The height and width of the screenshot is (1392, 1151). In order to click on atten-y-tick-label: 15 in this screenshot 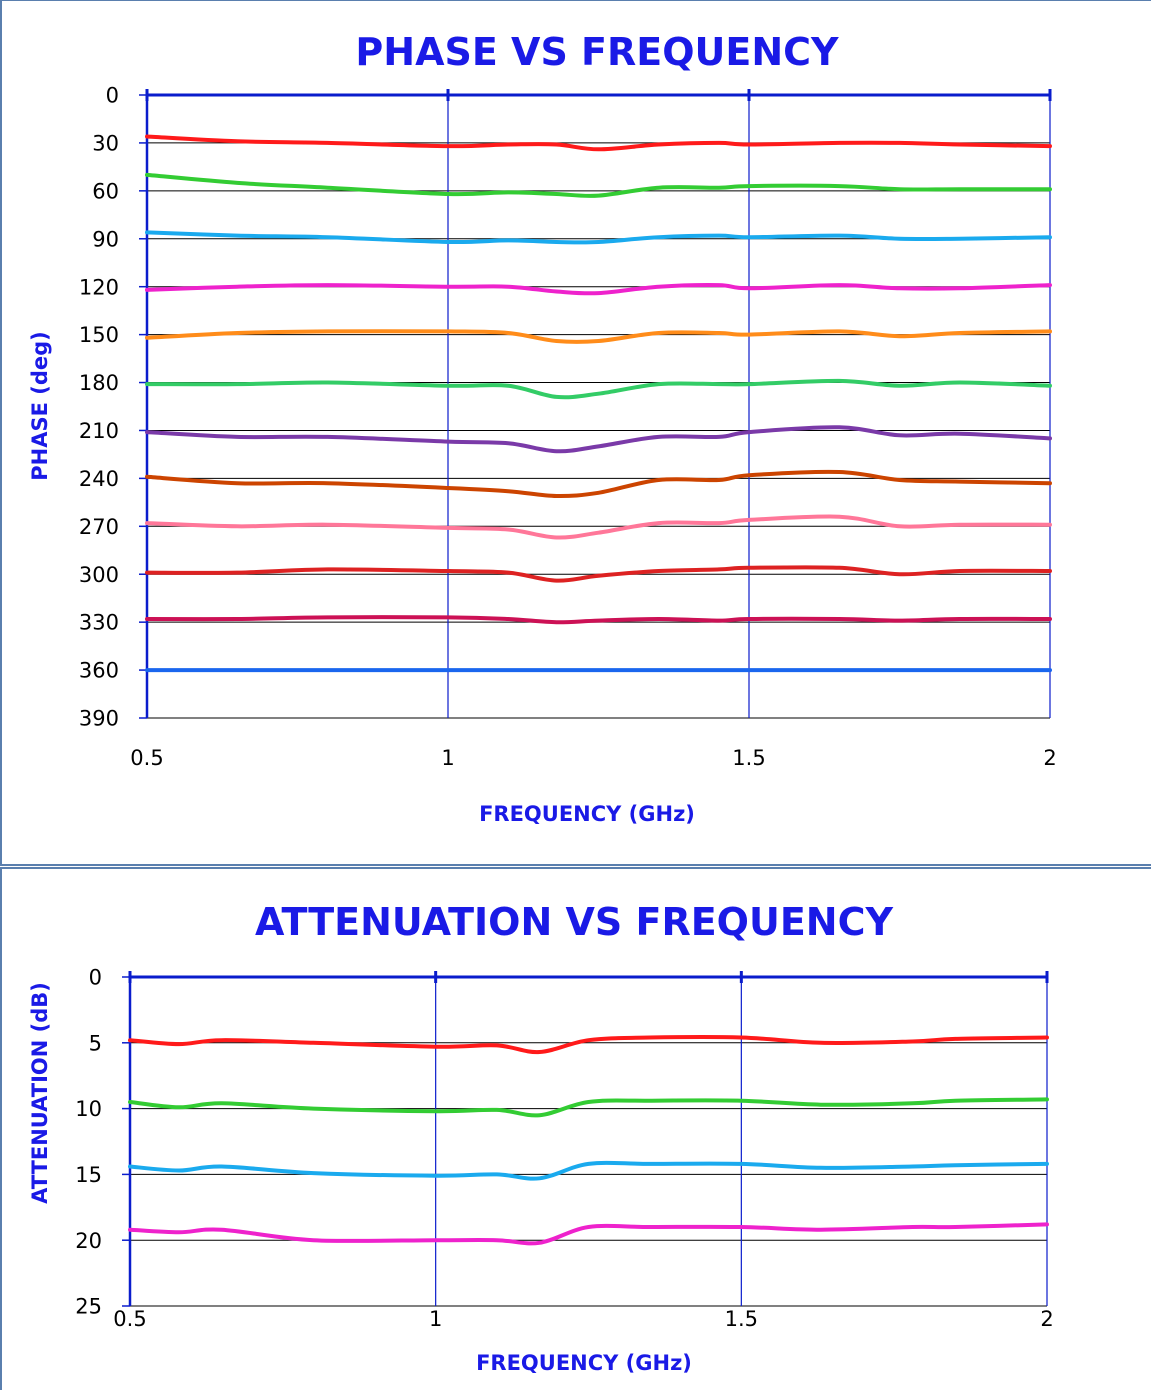, I will do `click(88, 1175)`.